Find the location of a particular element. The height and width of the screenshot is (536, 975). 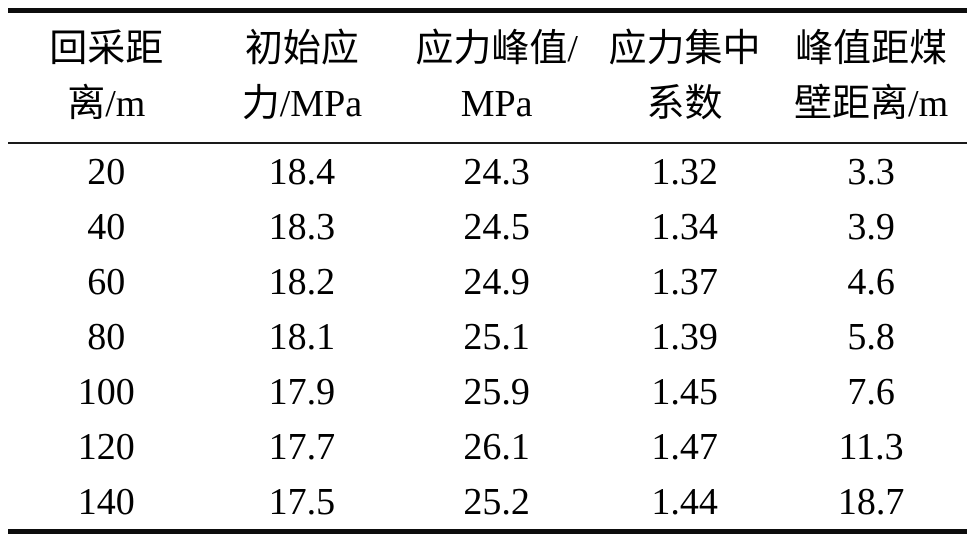

column-header-initial-stress: 初始应 力/MPa is located at coordinates (302, 77).